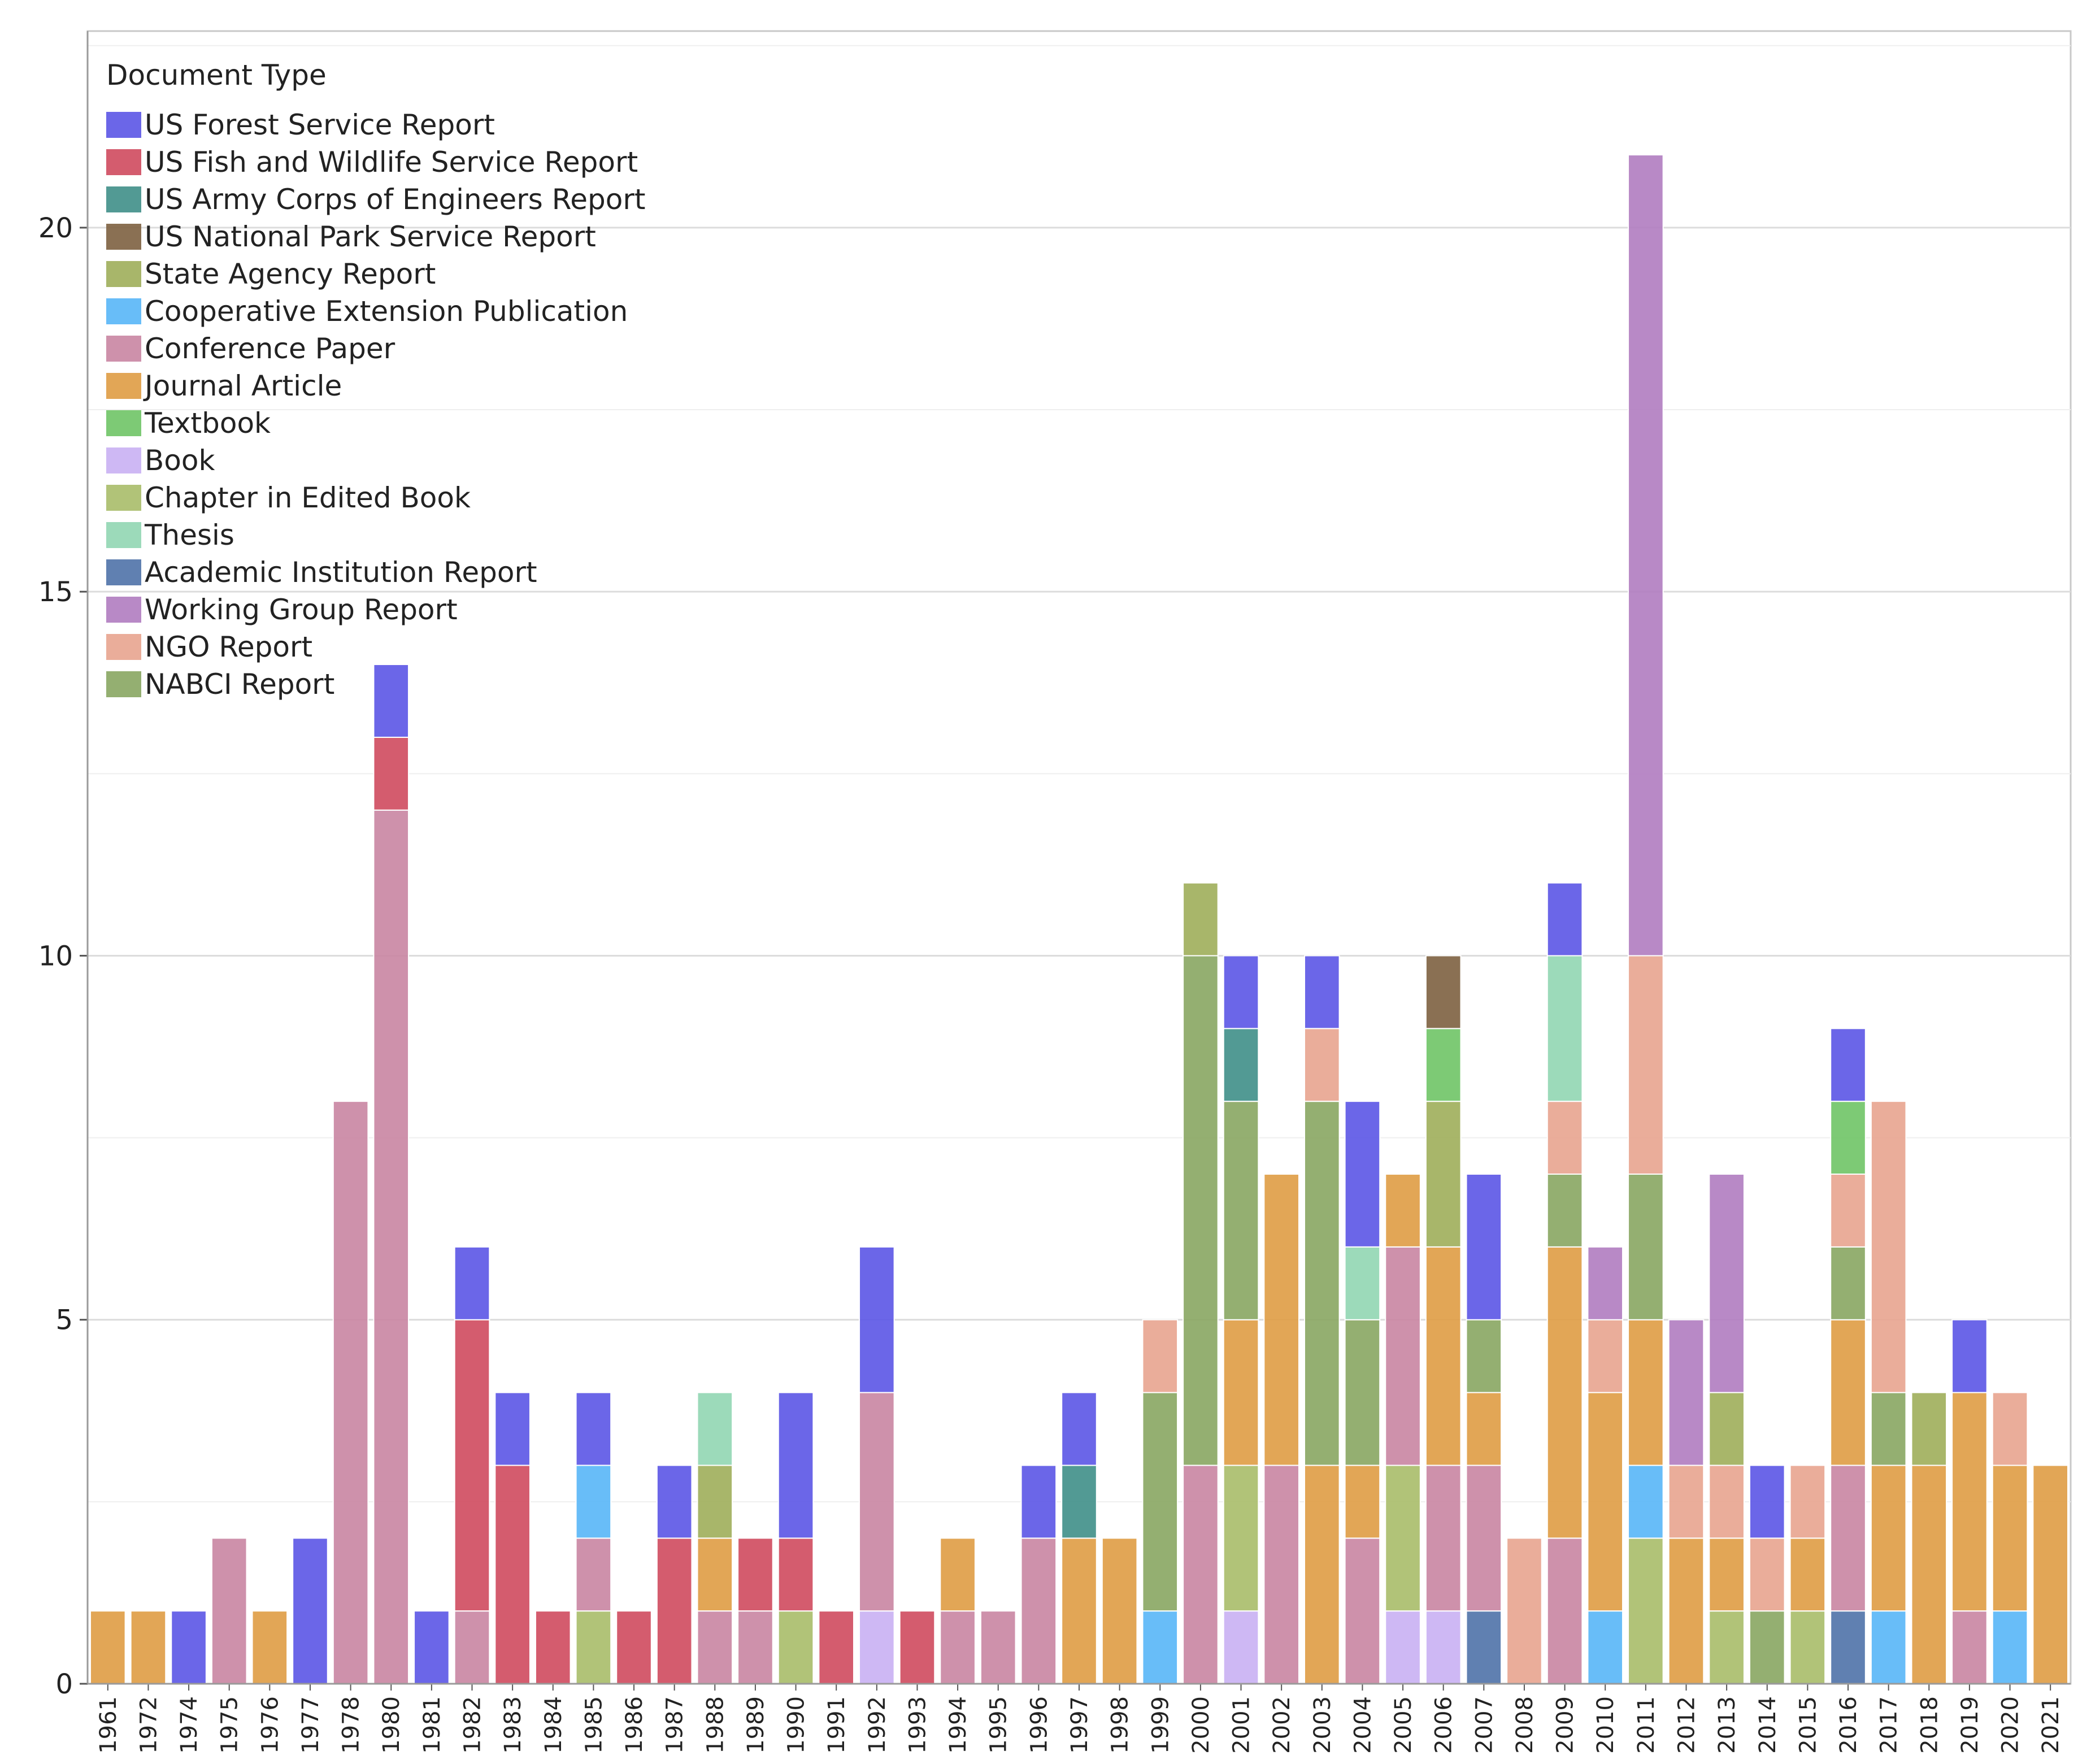  What do you see at coordinates (715, 1574) in the screenshot?
I see `bar-segment-journal-article-1988` at bounding box center [715, 1574].